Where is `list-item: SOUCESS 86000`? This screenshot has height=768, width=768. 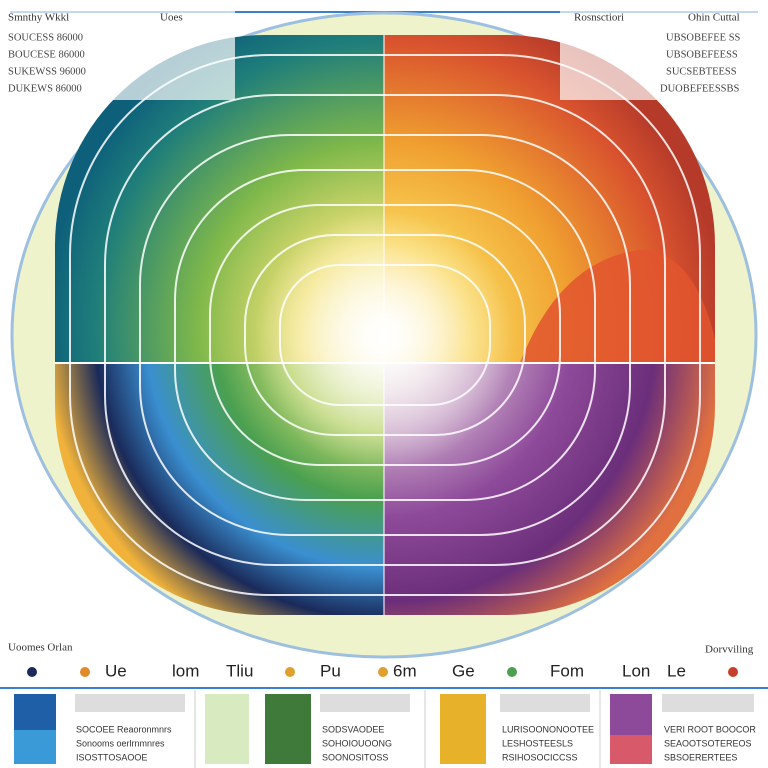 list-item: SOUCESS 86000 is located at coordinates (45, 37).